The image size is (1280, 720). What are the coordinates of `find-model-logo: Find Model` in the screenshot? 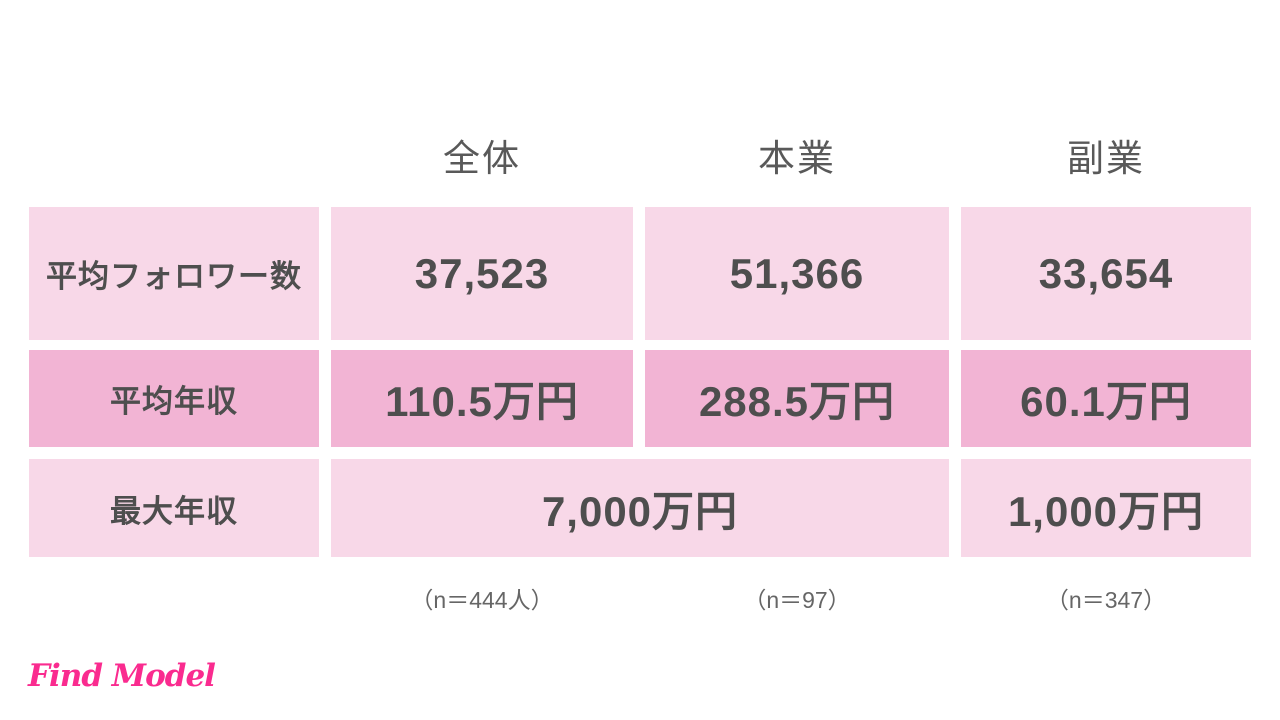 It's located at (122, 676).